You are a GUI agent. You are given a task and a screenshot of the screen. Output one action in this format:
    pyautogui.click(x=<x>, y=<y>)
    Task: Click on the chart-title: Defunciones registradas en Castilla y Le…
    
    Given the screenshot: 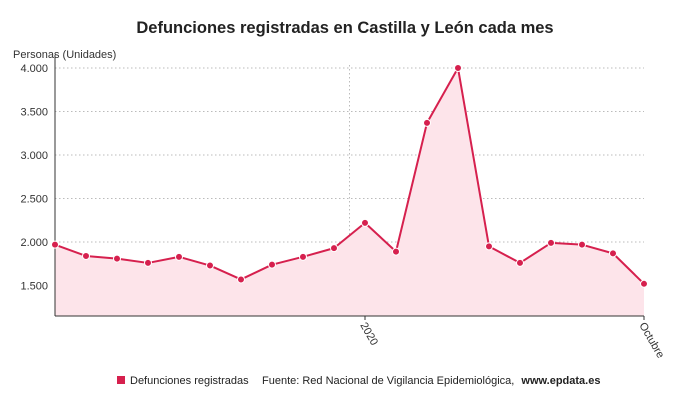 What is the action you would take?
    pyautogui.click(x=344, y=28)
    